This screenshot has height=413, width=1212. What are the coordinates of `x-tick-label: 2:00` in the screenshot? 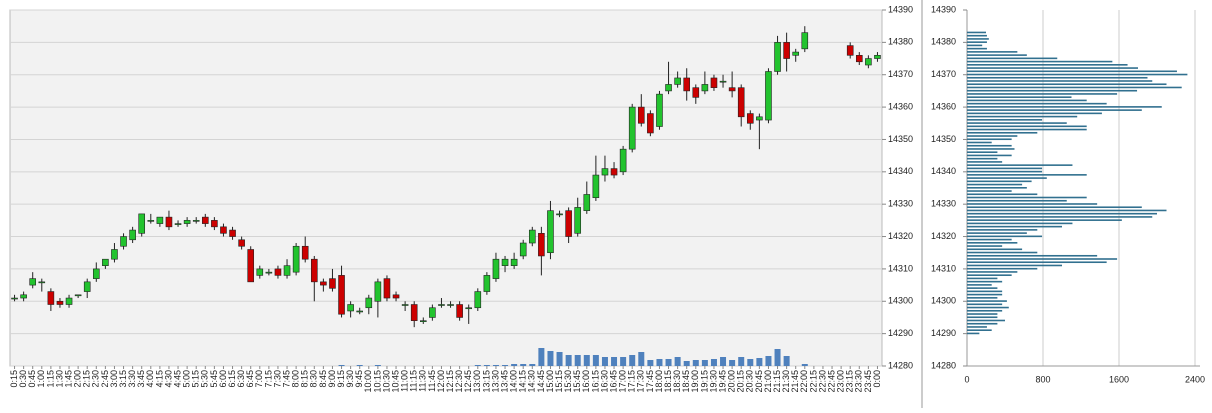 It's located at (78, 379).